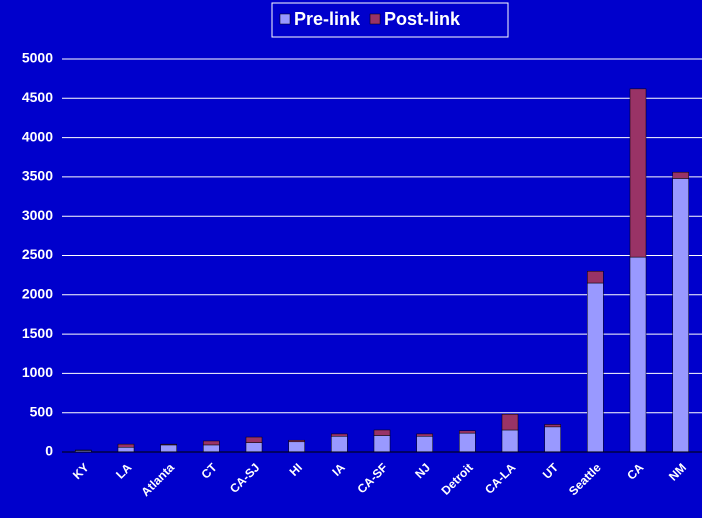 Image resolution: width=702 pixels, height=518 pixels. I want to click on legend-box, so click(390, 20).